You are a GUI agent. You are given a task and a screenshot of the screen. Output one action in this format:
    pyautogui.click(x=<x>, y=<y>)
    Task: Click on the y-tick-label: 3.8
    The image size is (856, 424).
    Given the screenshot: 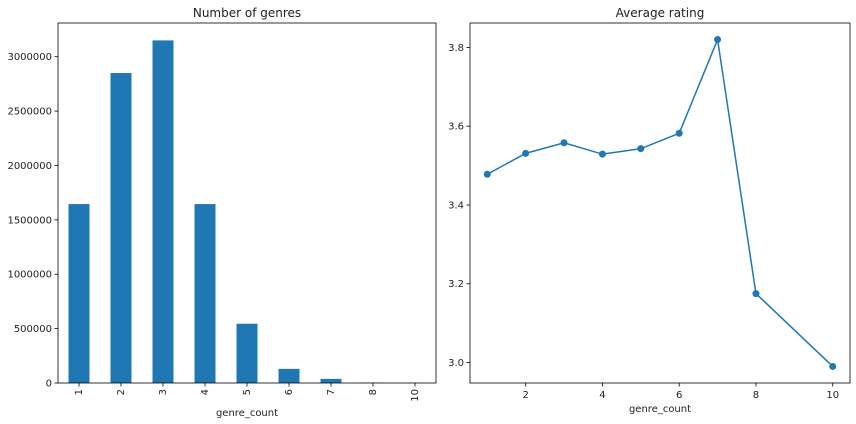 What is the action you would take?
    pyautogui.click(x=456, y=48)
    